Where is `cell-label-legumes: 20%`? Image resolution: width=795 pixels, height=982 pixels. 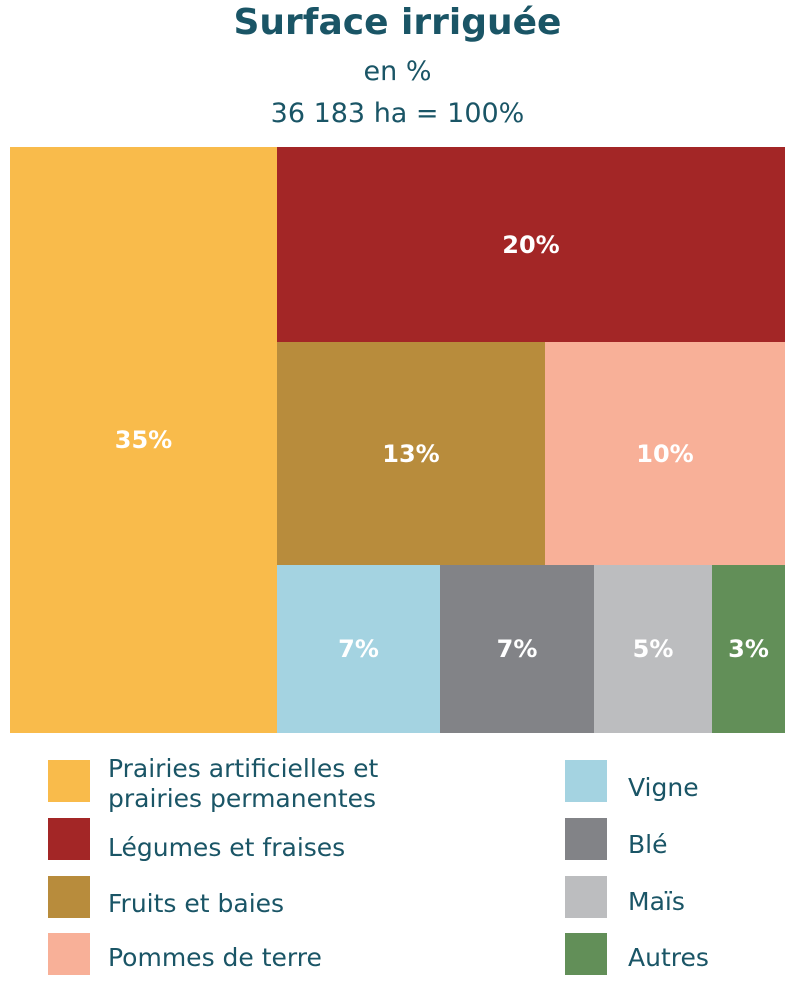
cell-label-legumes: 20% is located at coordinates (531, 244).